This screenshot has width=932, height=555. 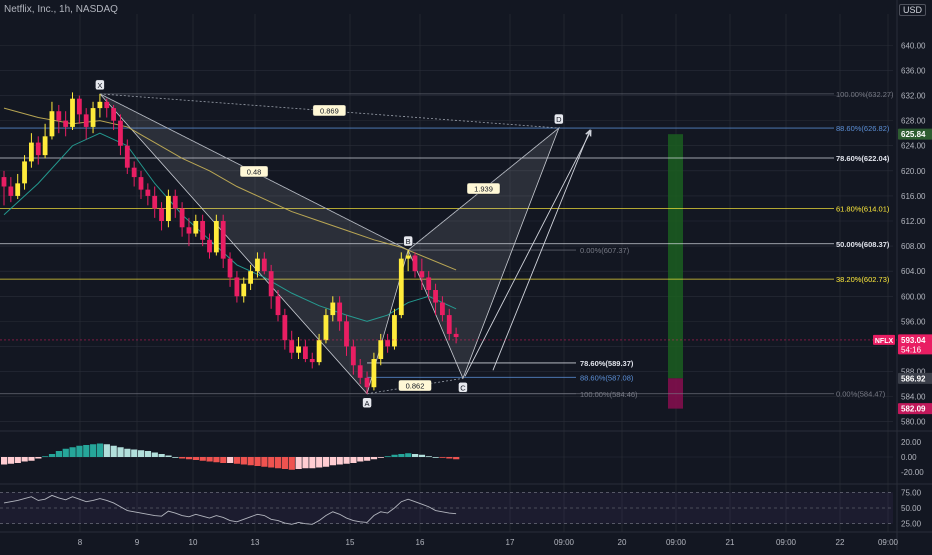 What do you see at coordinates (913, 372) in the screenshot?
I see `price-tick-label: 588.00` at bounding box center [913, 372].